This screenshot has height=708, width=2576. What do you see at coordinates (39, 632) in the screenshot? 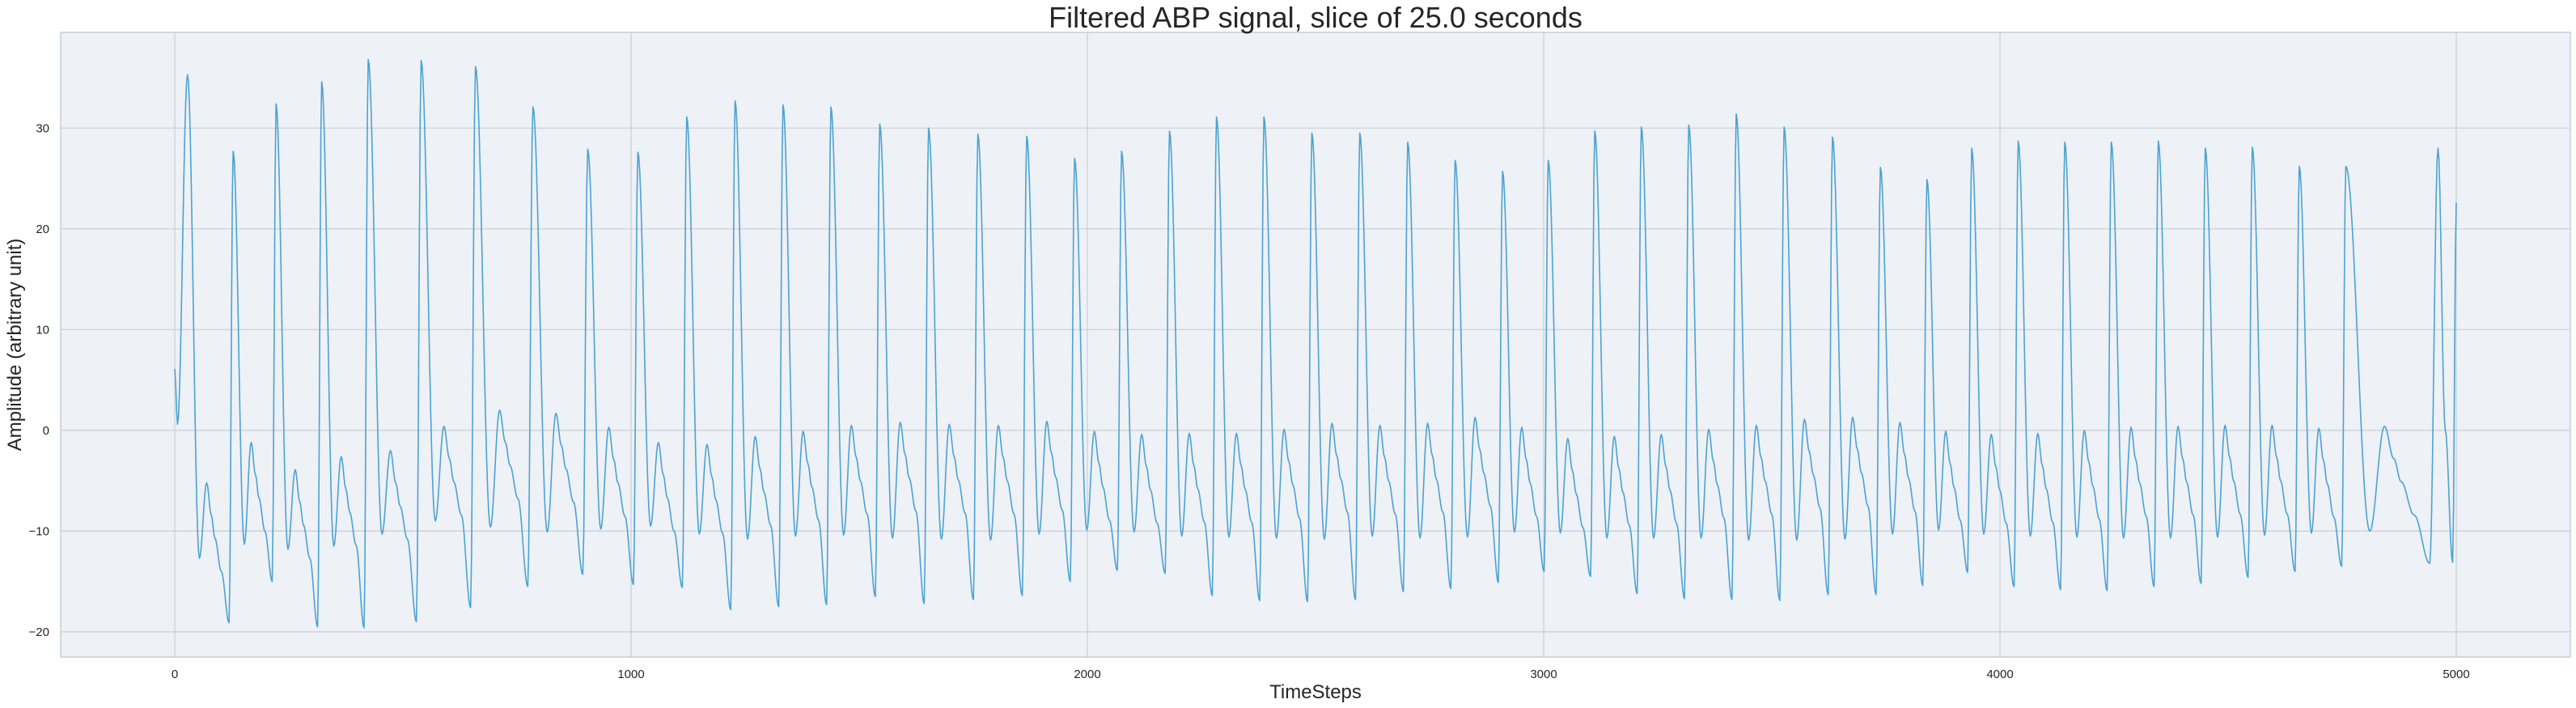
I see `y-tick-label: −20` at bounding box center [39, 632].